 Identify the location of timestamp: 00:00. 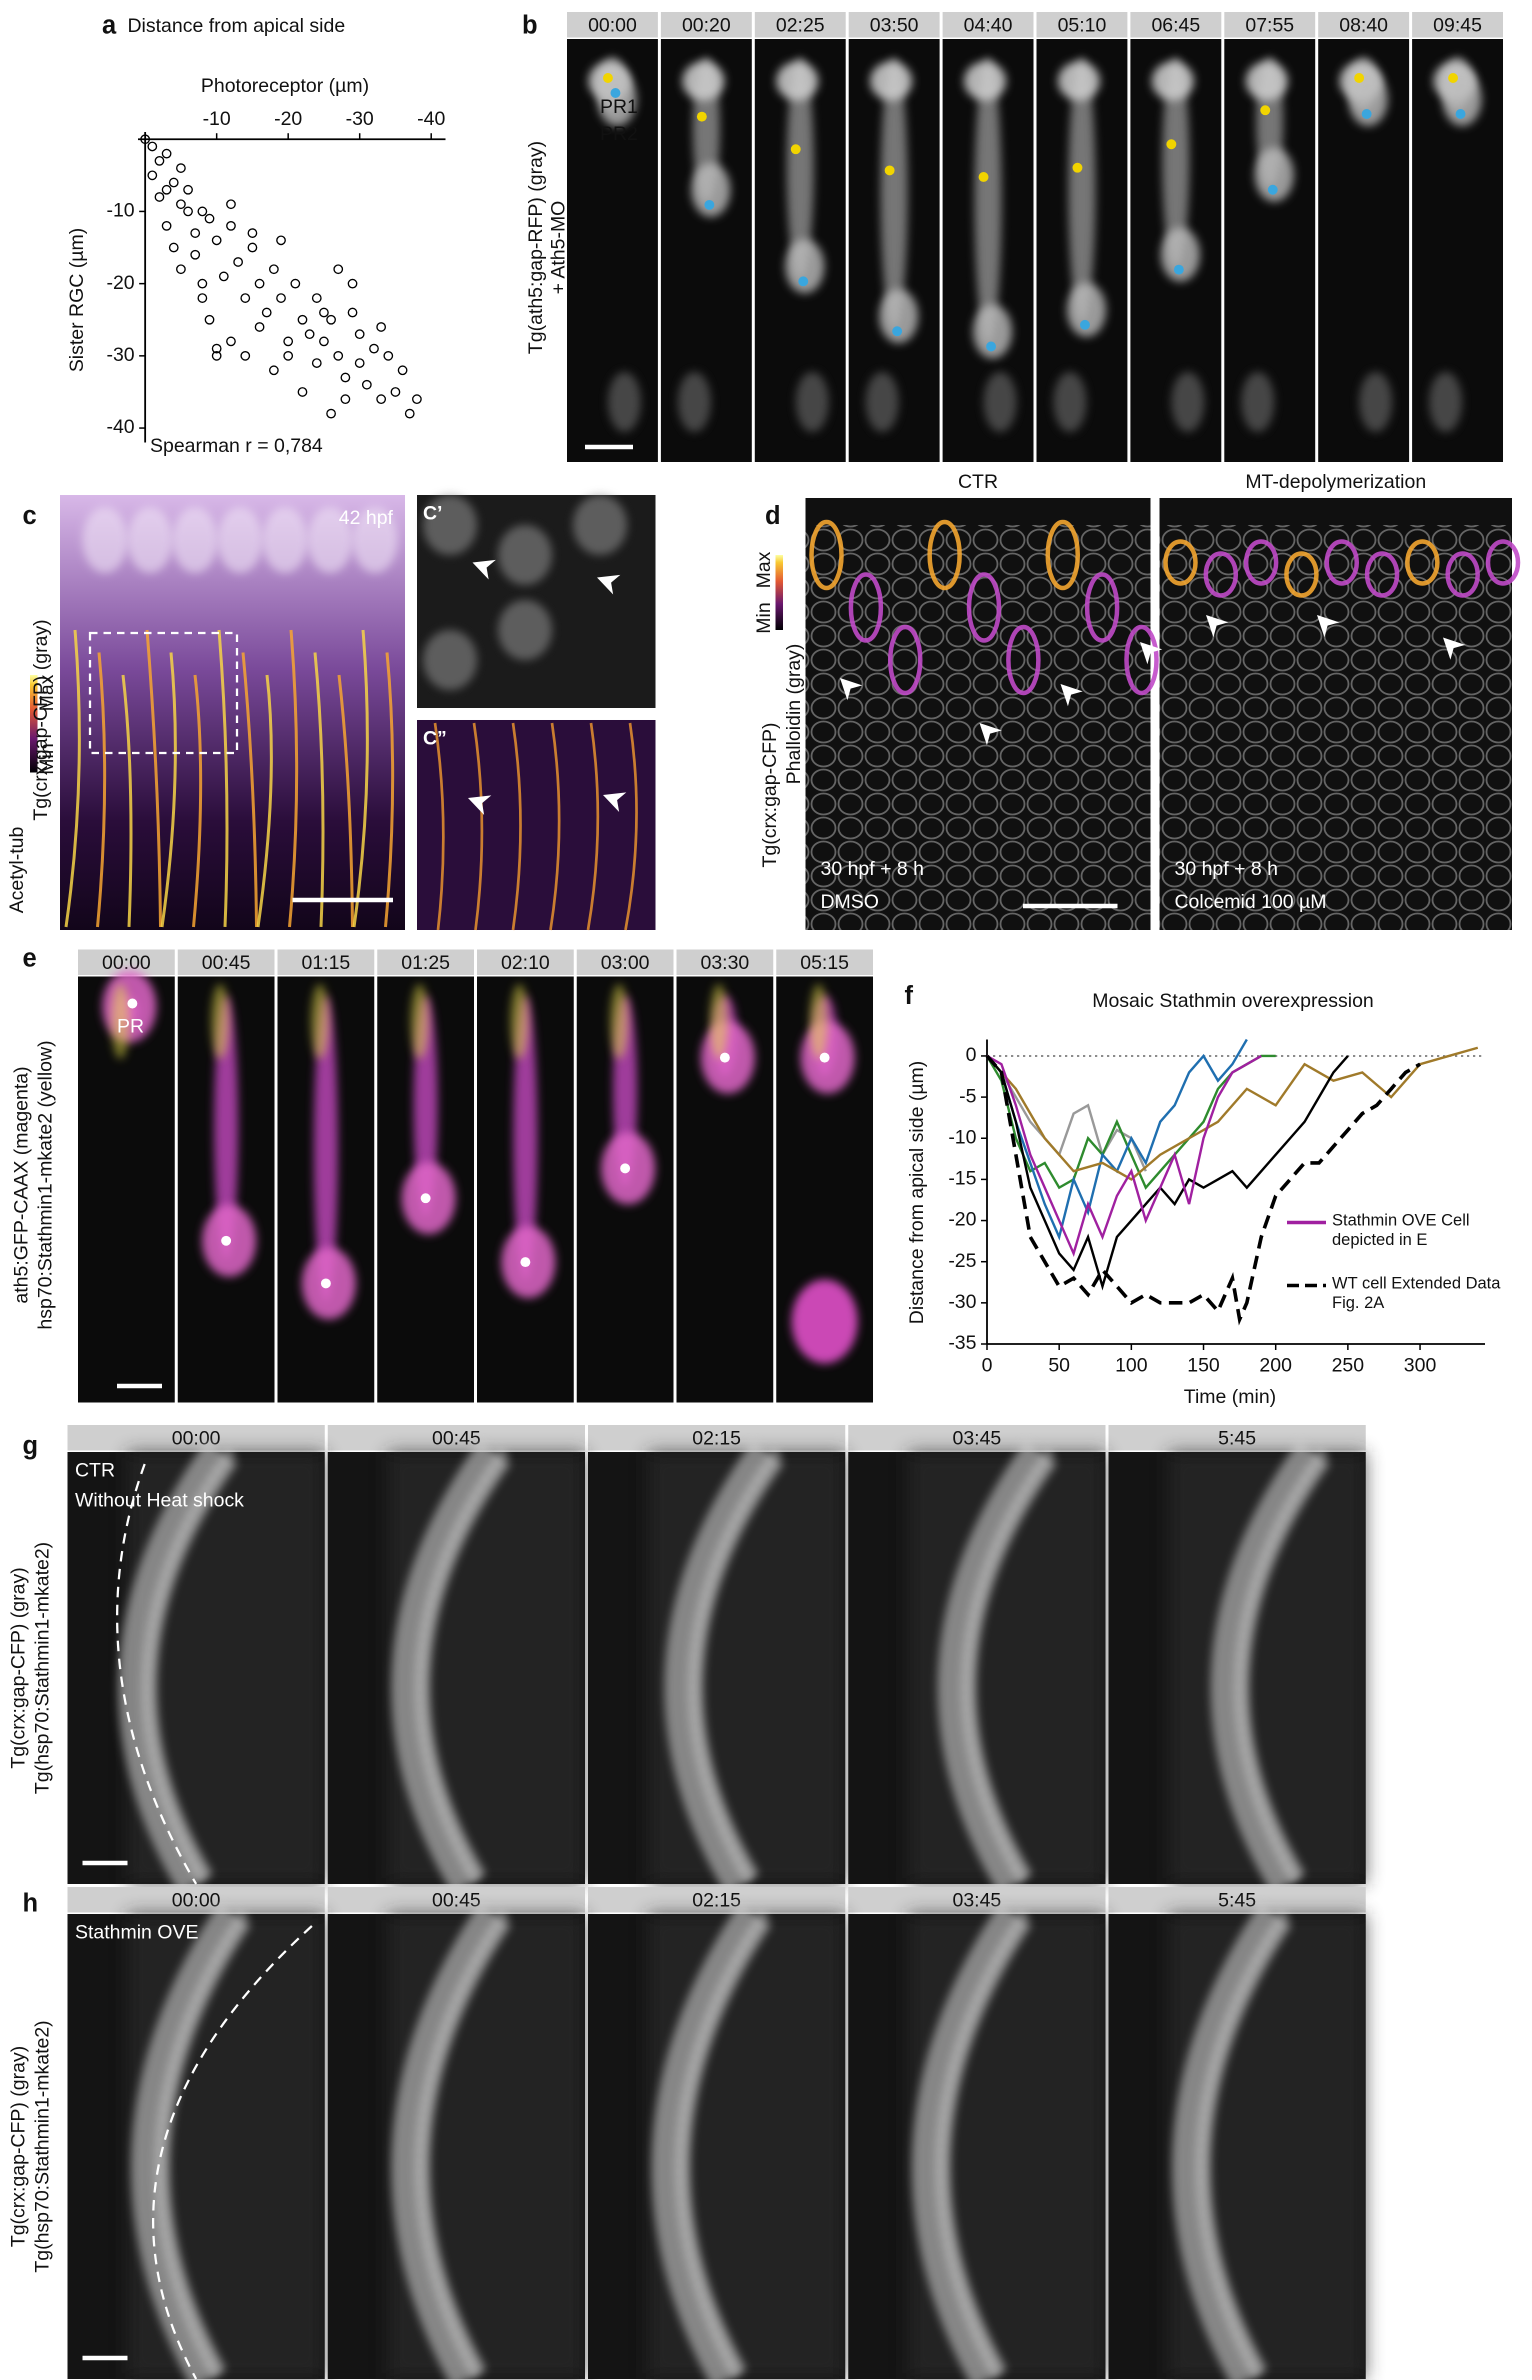
(612, 25).